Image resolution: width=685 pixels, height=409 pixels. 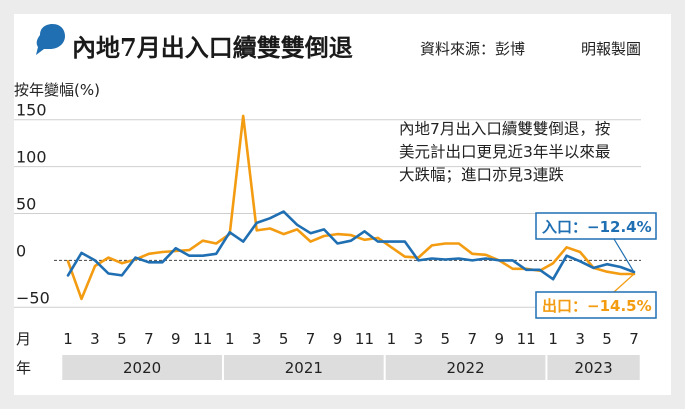 What do you see at coordinates (23, 368) in the screenshot?
I see `year-row-label: 年` at bounding box center [23, 368].